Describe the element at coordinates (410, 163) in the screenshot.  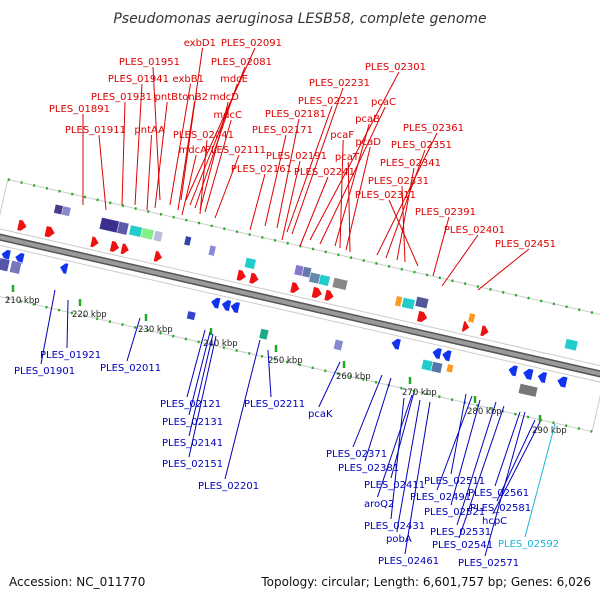
I see `forward-gene-label: PLES_02341` at that location.